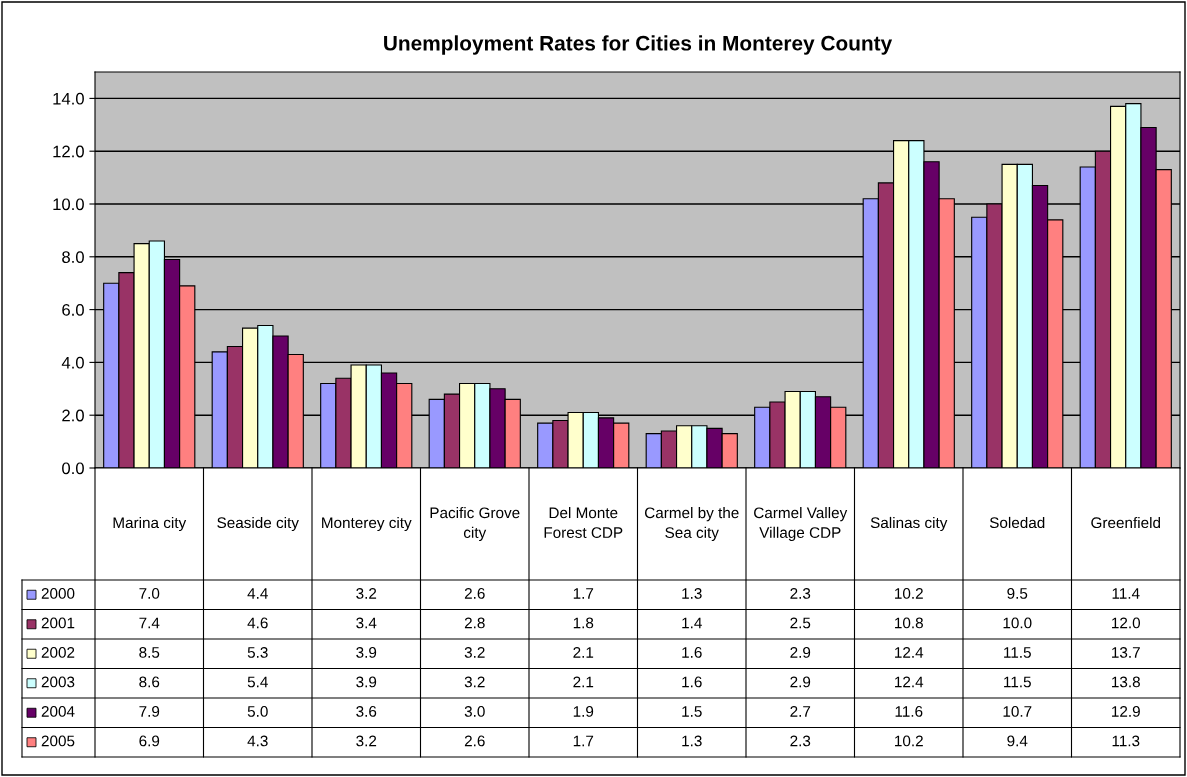 The height and width of the screenshot is (777, 1187). I want to click on x-tick-label: Carmel by the Sea city, so click(691, 524).